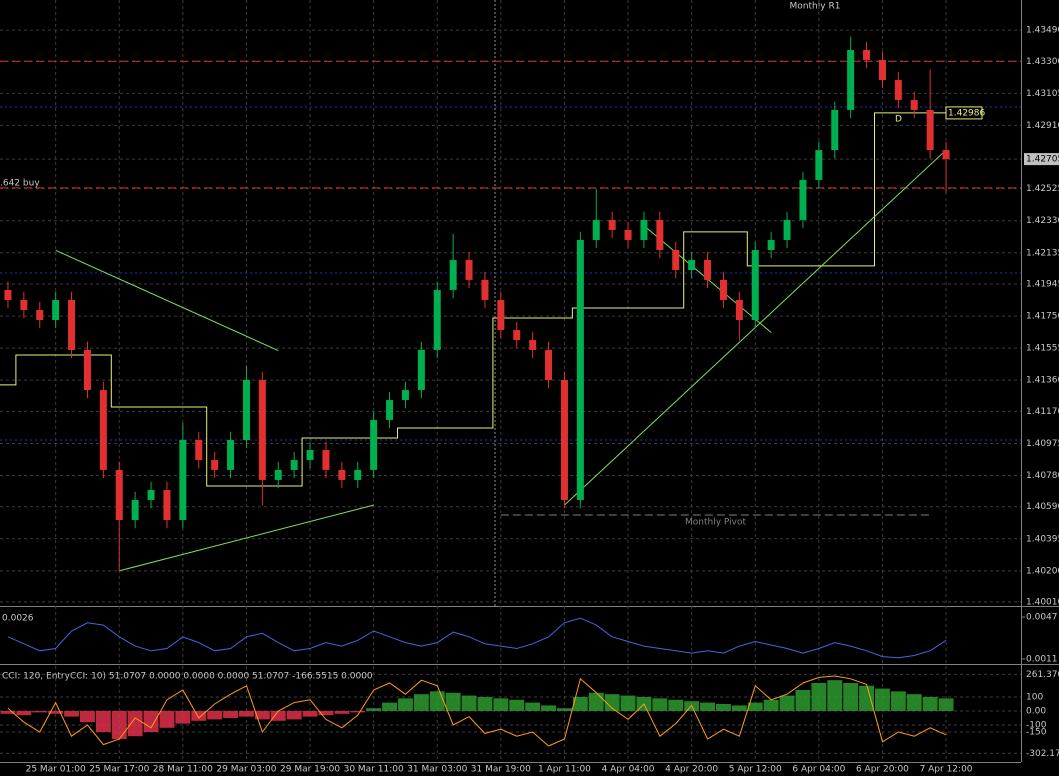 The width and height of the screenshot is (1059, 776). Describe the element at coordinates (1042, 412) in the screenshot. I see `y-tick-label: 1.41170` at that location.